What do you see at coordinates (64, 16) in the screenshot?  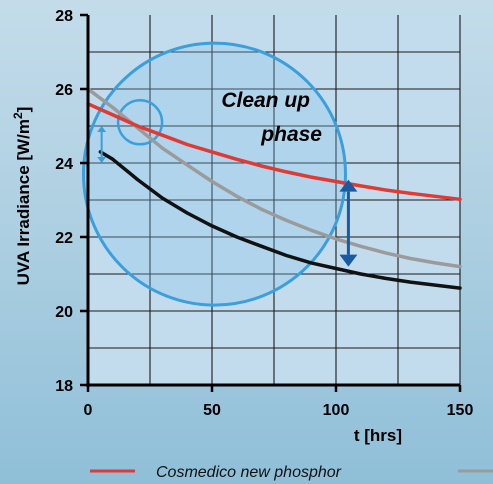 I see `y-tick-label: 28` at bounding box center [64, 16].